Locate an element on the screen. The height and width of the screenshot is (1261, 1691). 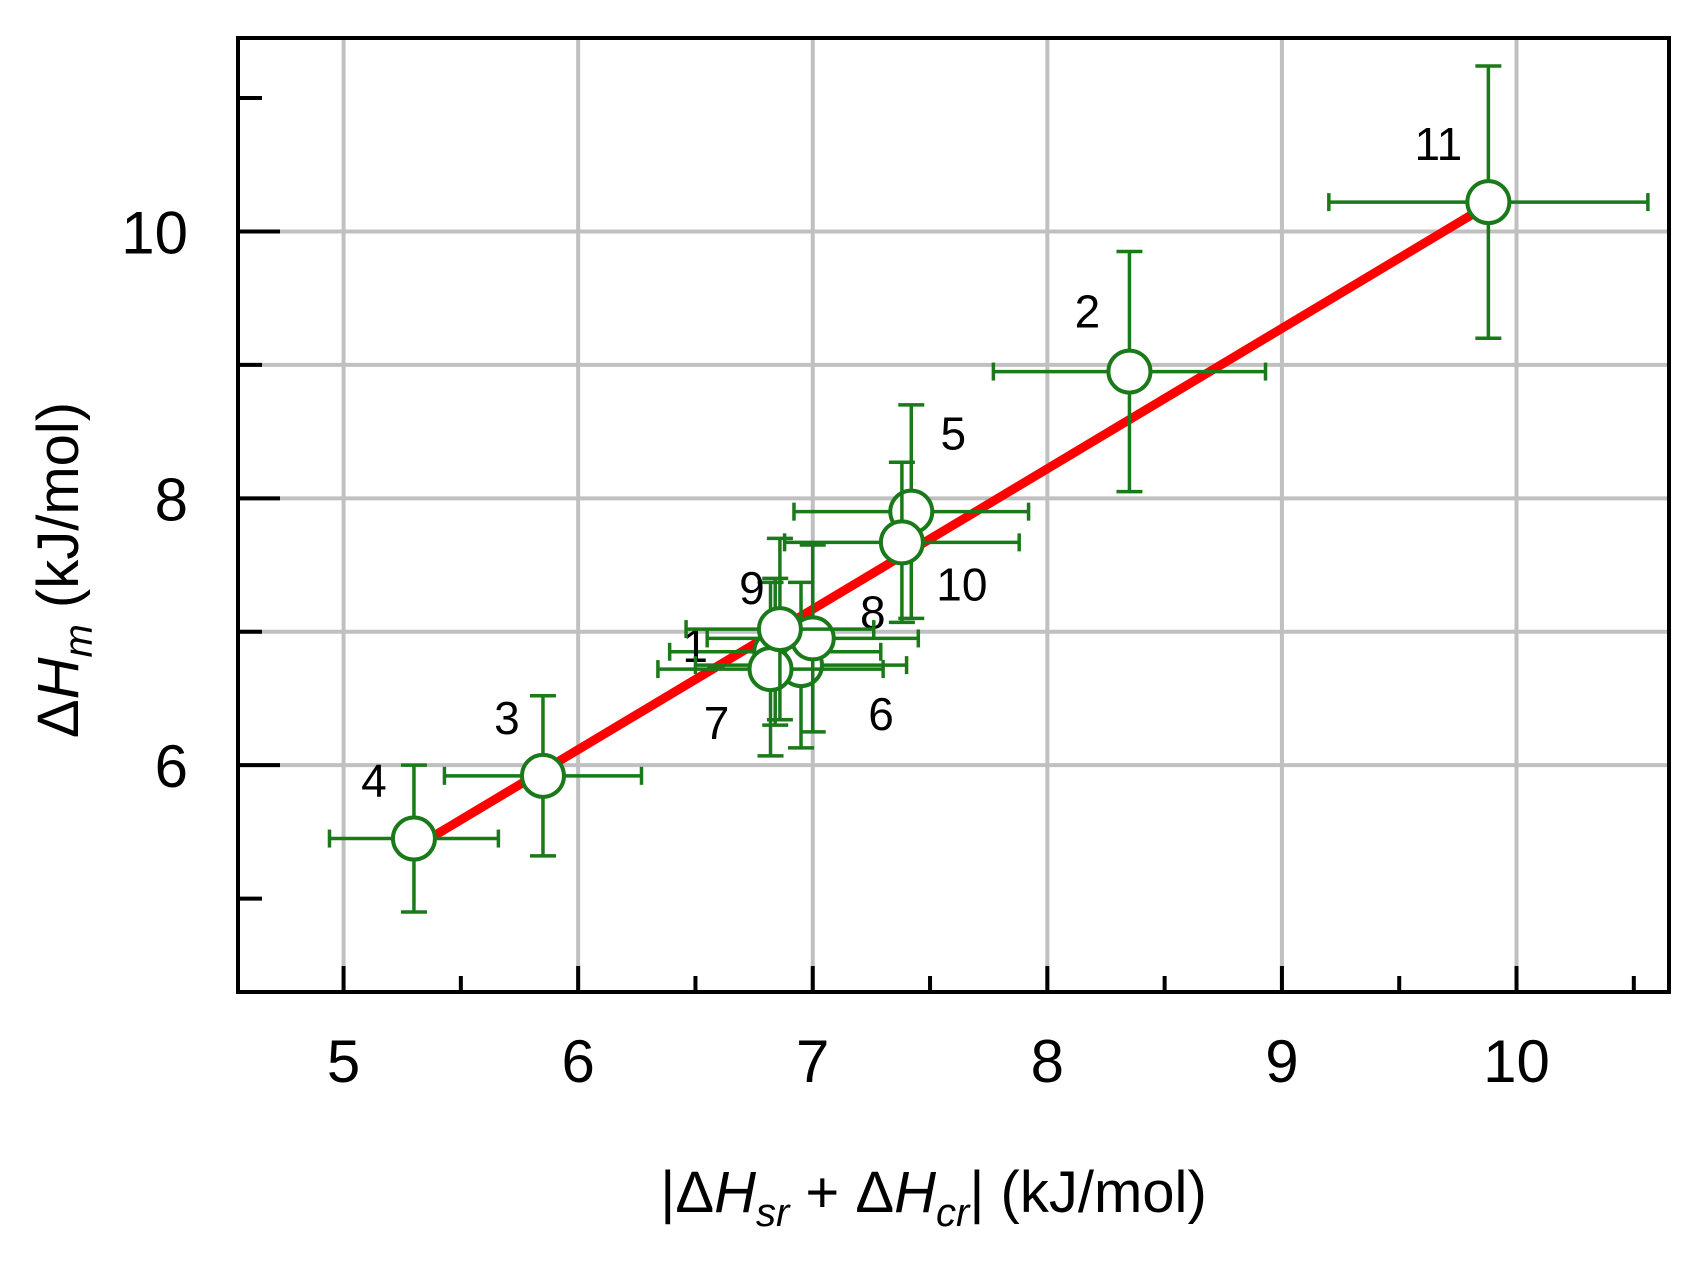
x-title-close-bar: | is located at coordinates (976, 1192).